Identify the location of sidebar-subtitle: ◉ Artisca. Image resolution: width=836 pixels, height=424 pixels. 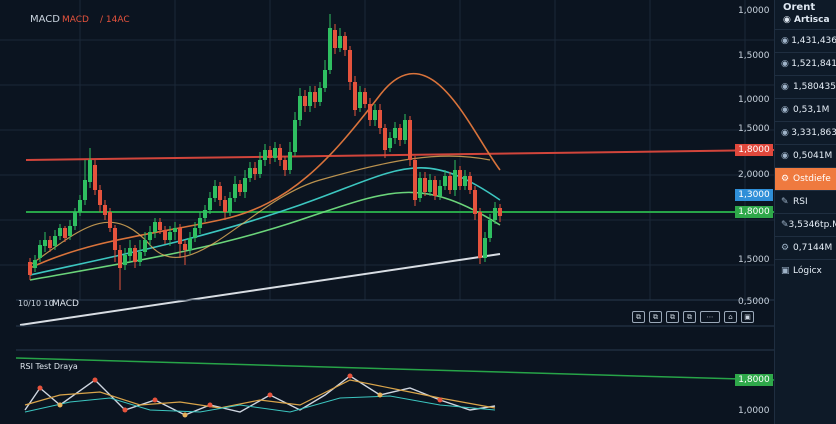
(806, 20).